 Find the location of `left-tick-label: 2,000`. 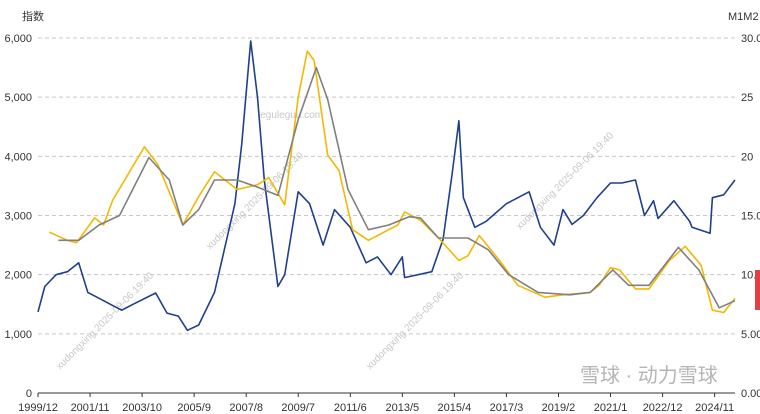

left-tick-label: 2,000 is located at coordinates (18, 276).